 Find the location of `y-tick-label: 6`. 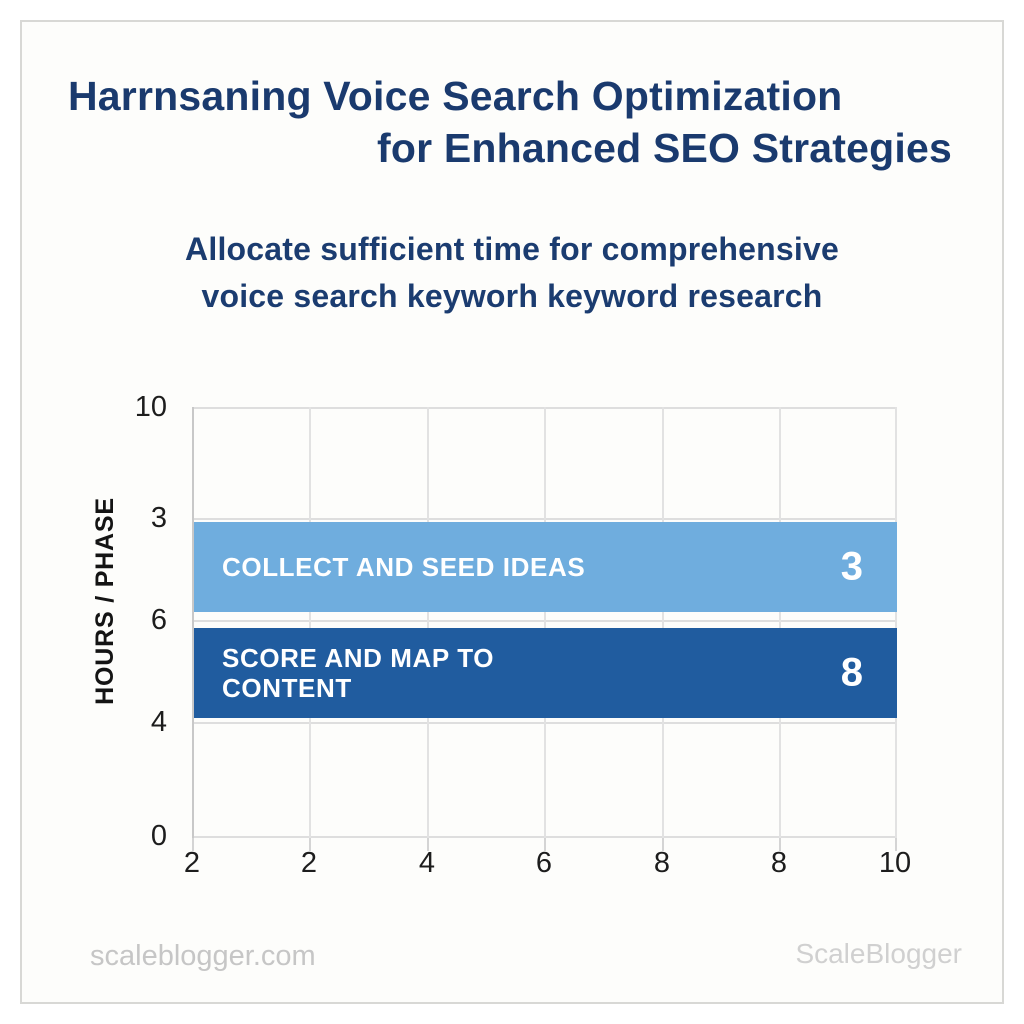

y-tick-label: 6 is located at coordinates (158, 620).